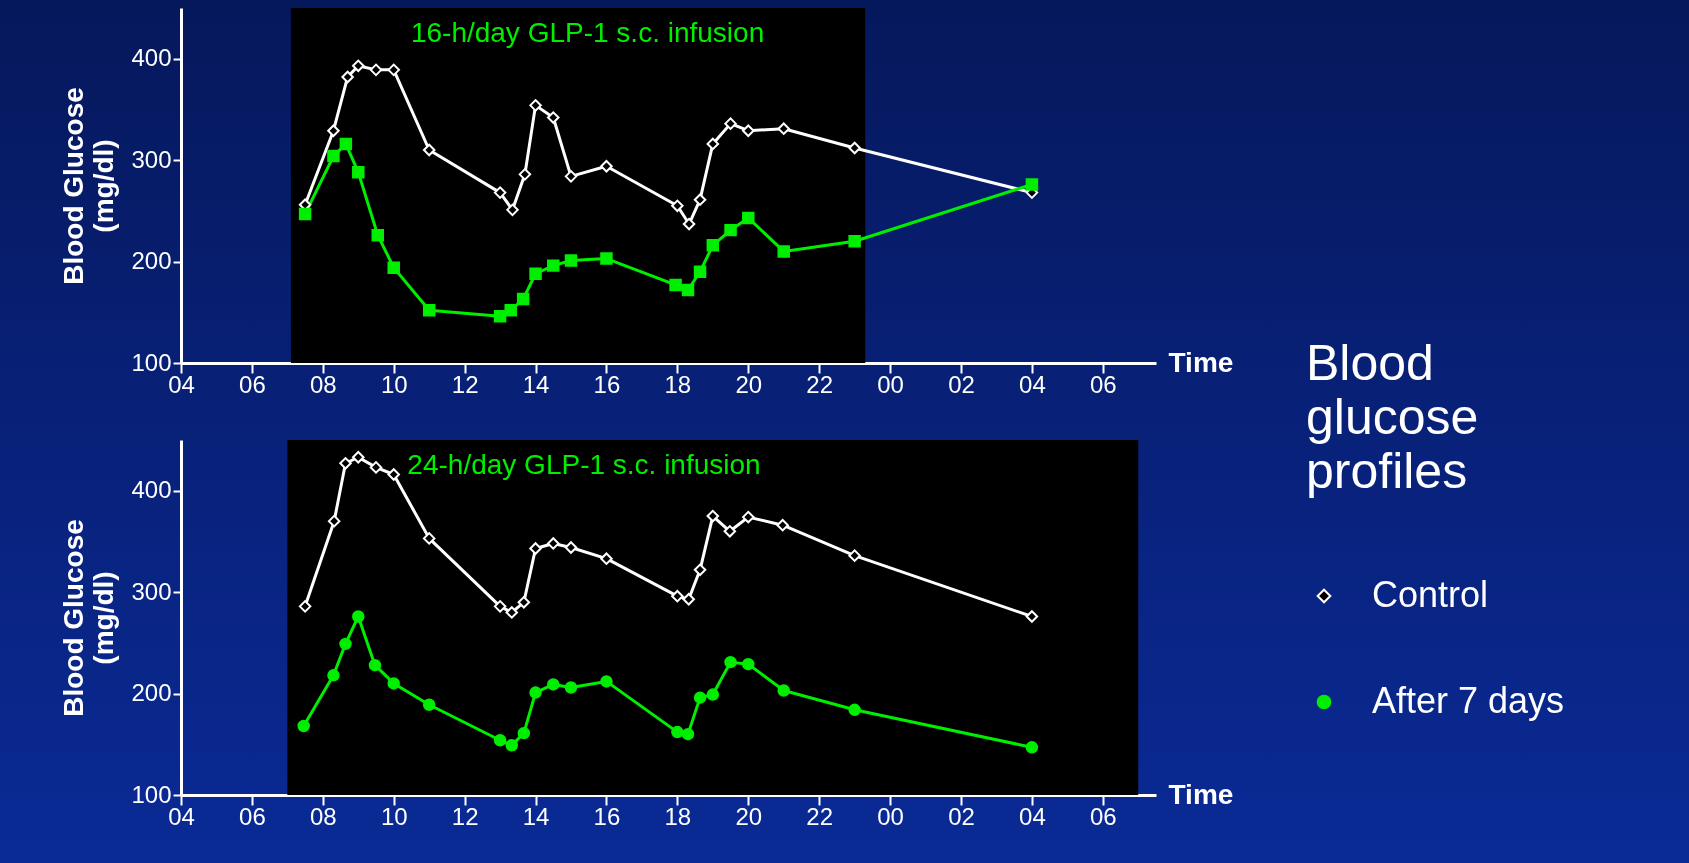  Describe the element at coordinates (749, 384) in the screenshot. I see `x-tick-label: 20` at that location.